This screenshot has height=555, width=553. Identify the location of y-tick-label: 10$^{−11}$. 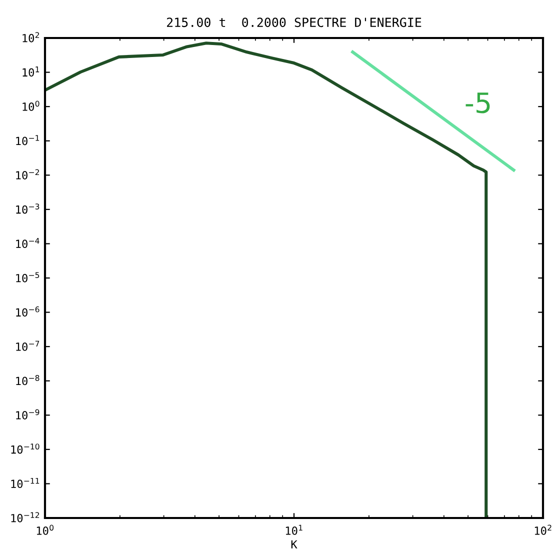
(25, 483).